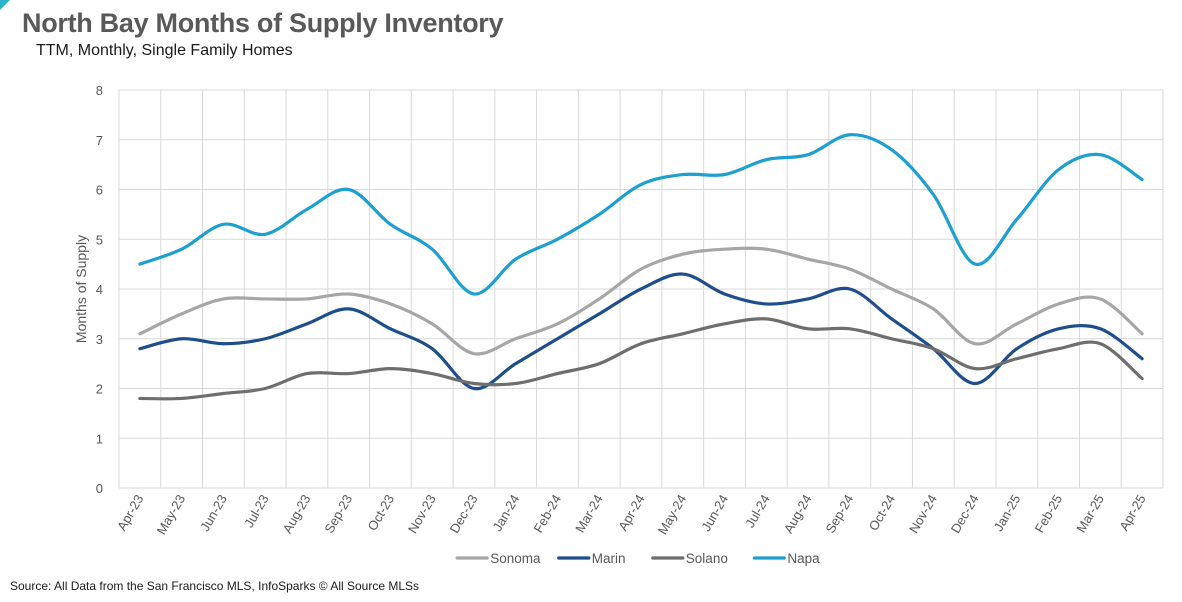  I want to click on x-tick-label: Sep-24, so click(839, 514).